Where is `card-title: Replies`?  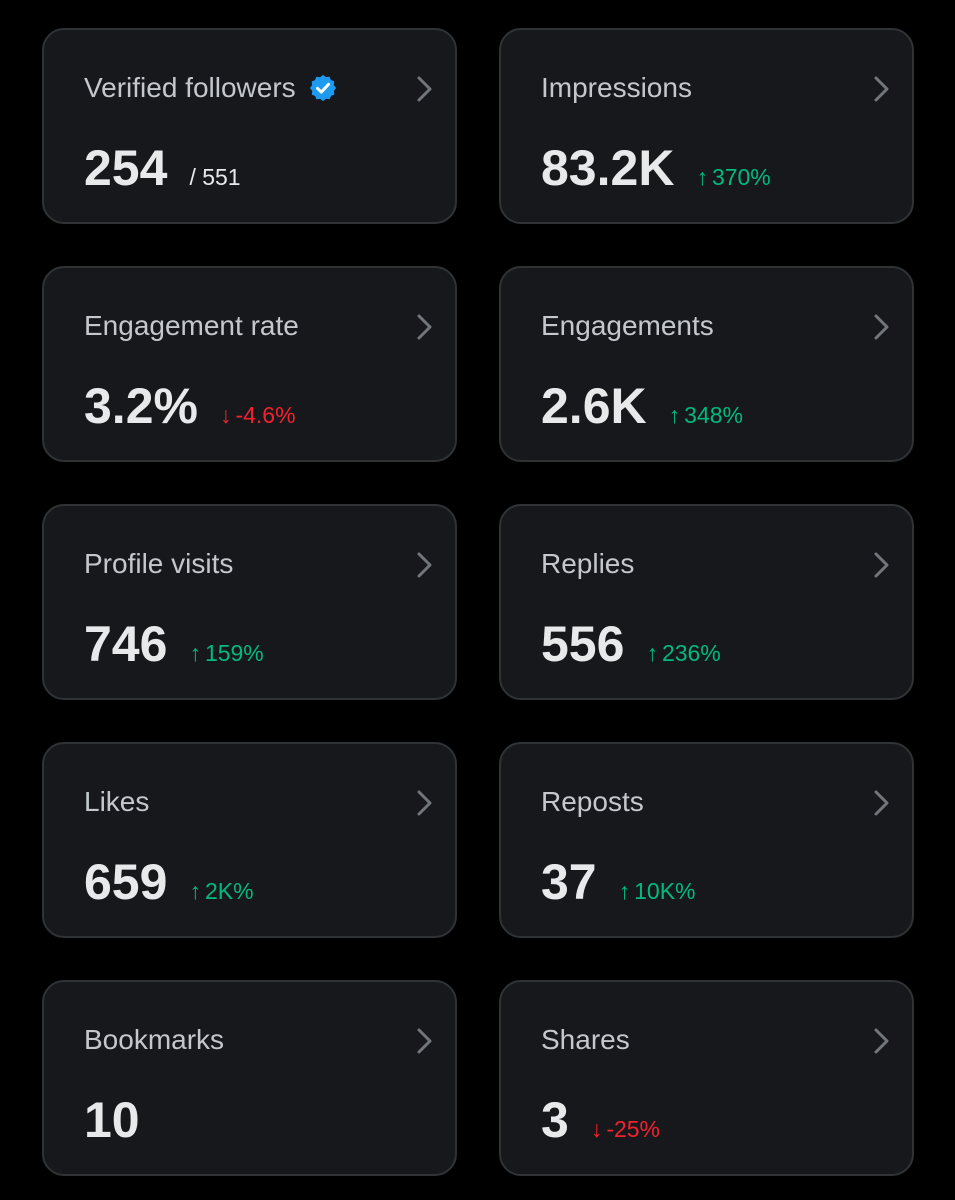
card-title: Replies is located at coordinates (588, 563).